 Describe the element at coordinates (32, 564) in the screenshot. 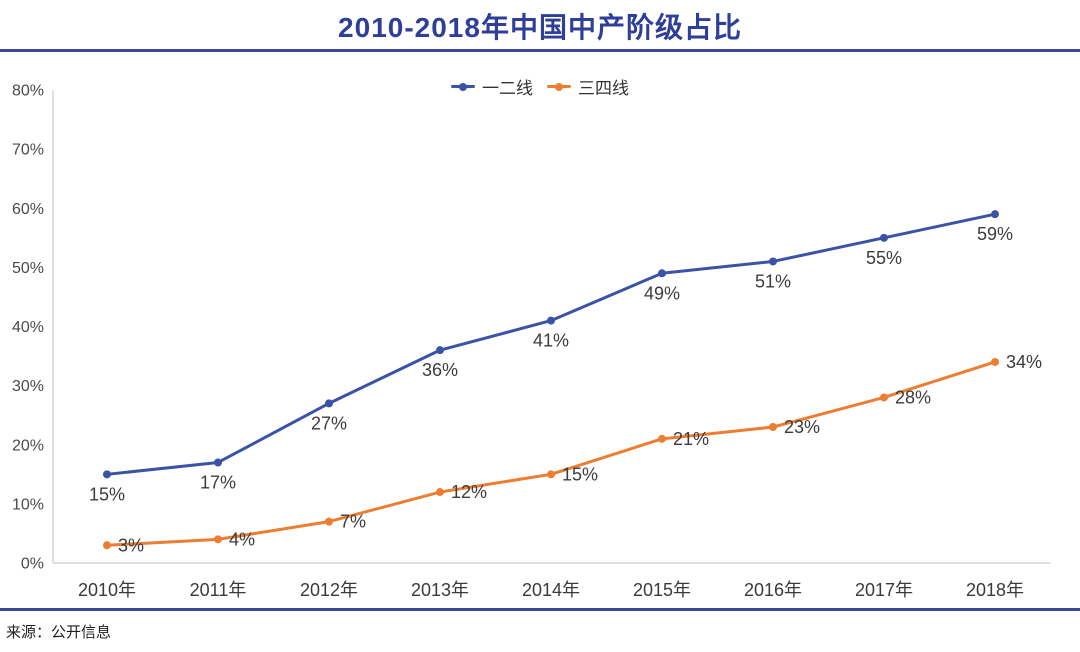

I see `y-tick-label: 0%` at that location.